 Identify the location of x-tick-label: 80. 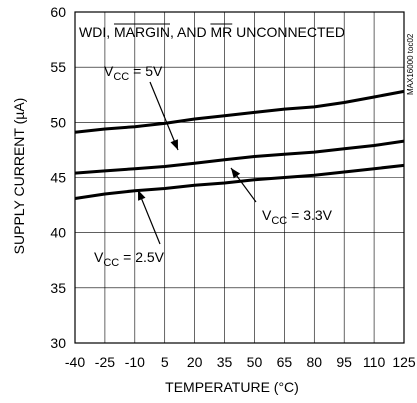
(314, 362).